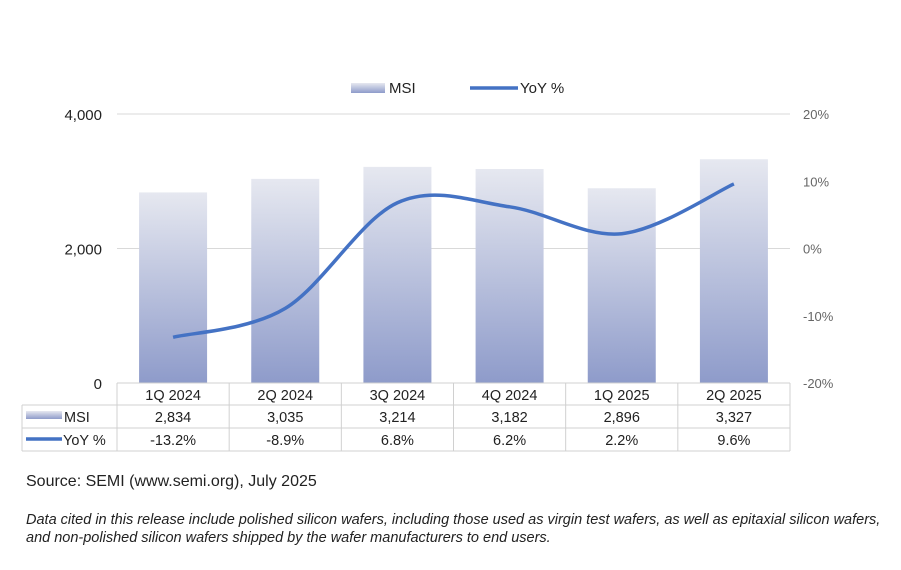 This screenshot has height=570, width=901. I want to click on bar-4Q-2024, so click(509, 276).